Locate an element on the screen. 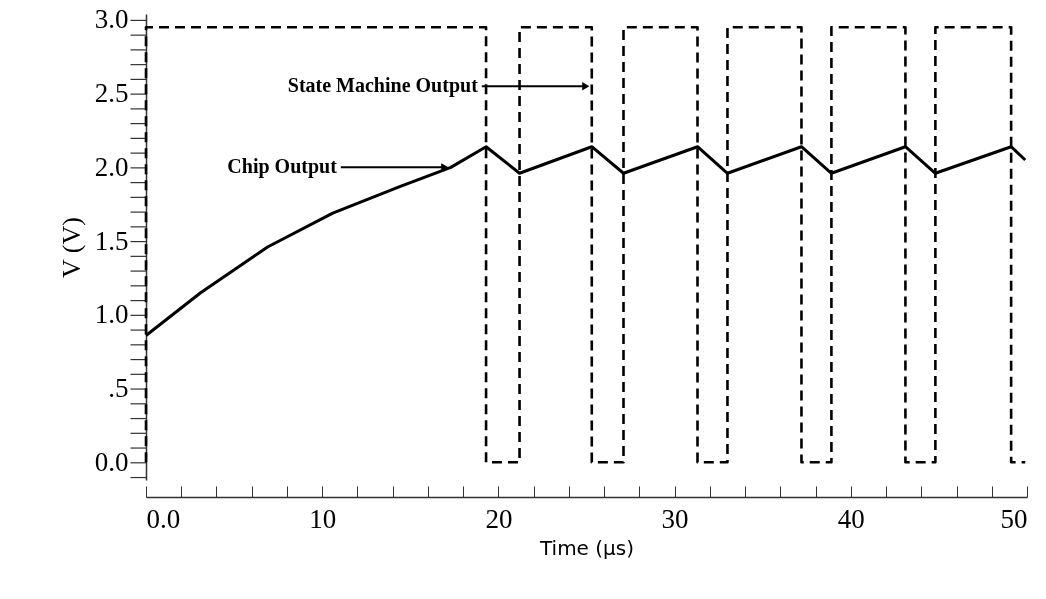 The height and width of the screenshot is (599, 1046). y-tick-label: 1.0 is located at coordinates (111, 314).